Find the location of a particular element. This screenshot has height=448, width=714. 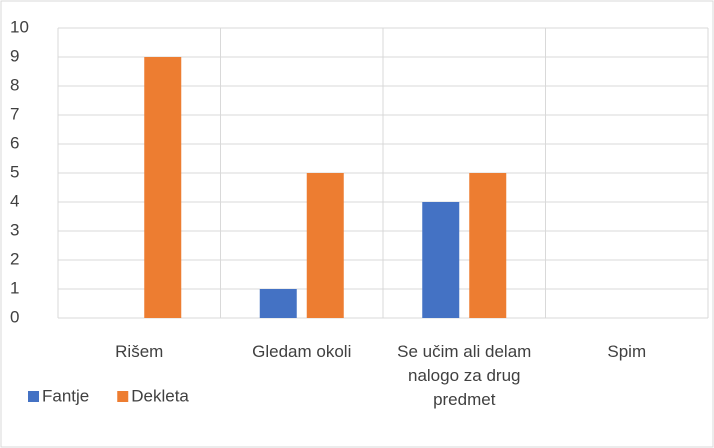

y-tick-label: 0 is located at coordinates (14, 316).